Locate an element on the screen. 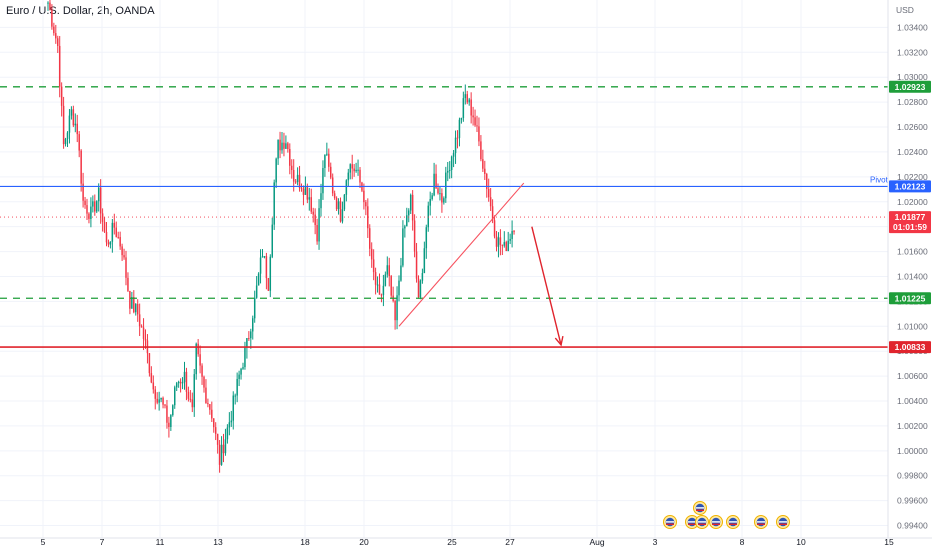 The image size is (932, 550). x-tick-label: 7 is located at coordinates (102, 542).